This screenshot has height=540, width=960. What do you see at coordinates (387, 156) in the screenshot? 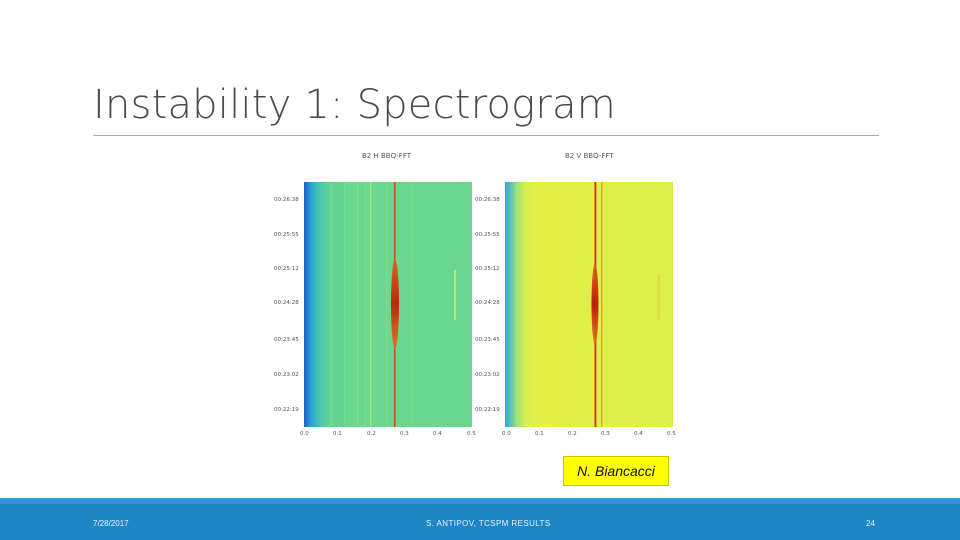
I see `panel-title-h: B2 H BBQ-FFT` at bounding box center [387, 156].